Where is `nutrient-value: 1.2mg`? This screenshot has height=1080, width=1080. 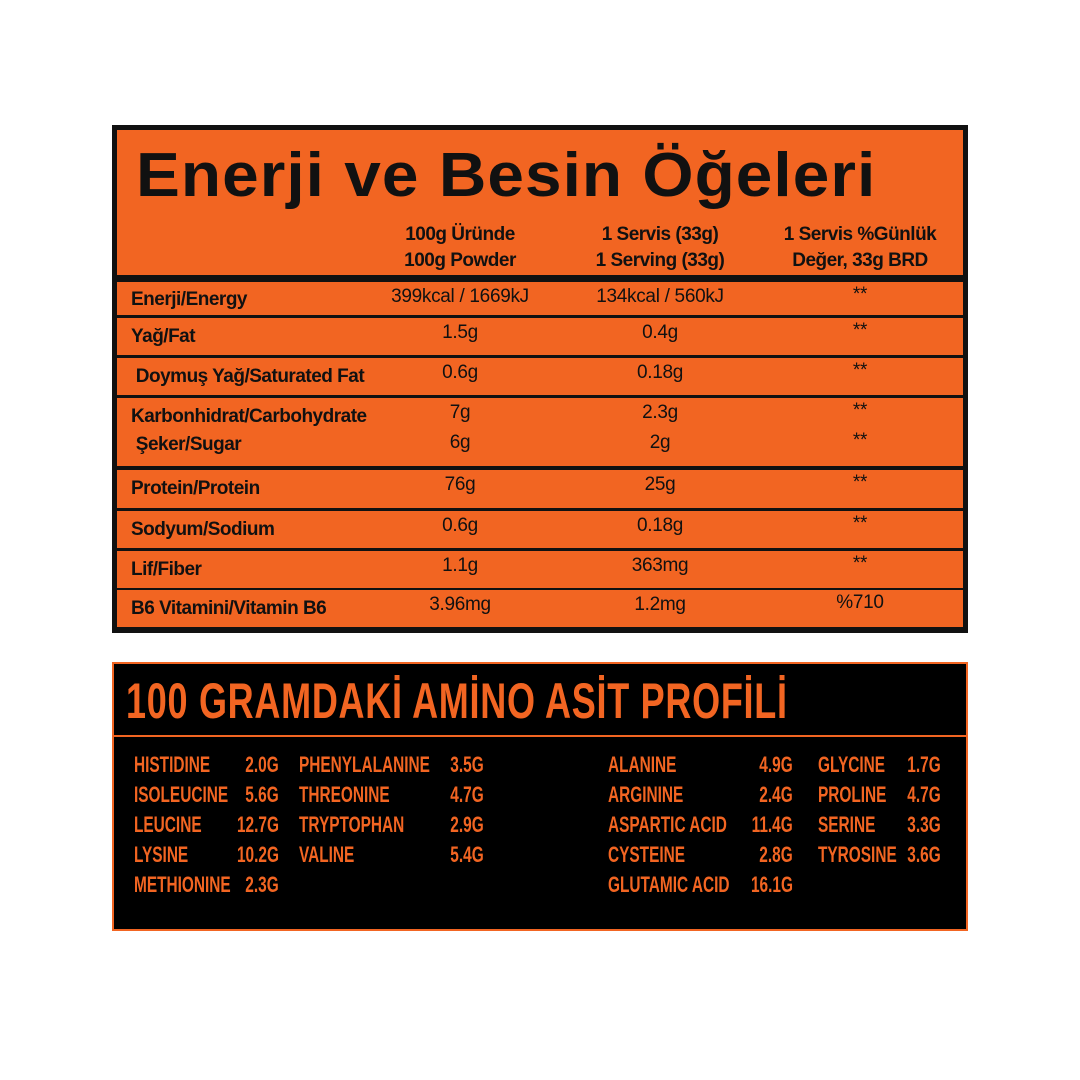
nutrient-value: 1.2mg is located at coordinates (660, 604).